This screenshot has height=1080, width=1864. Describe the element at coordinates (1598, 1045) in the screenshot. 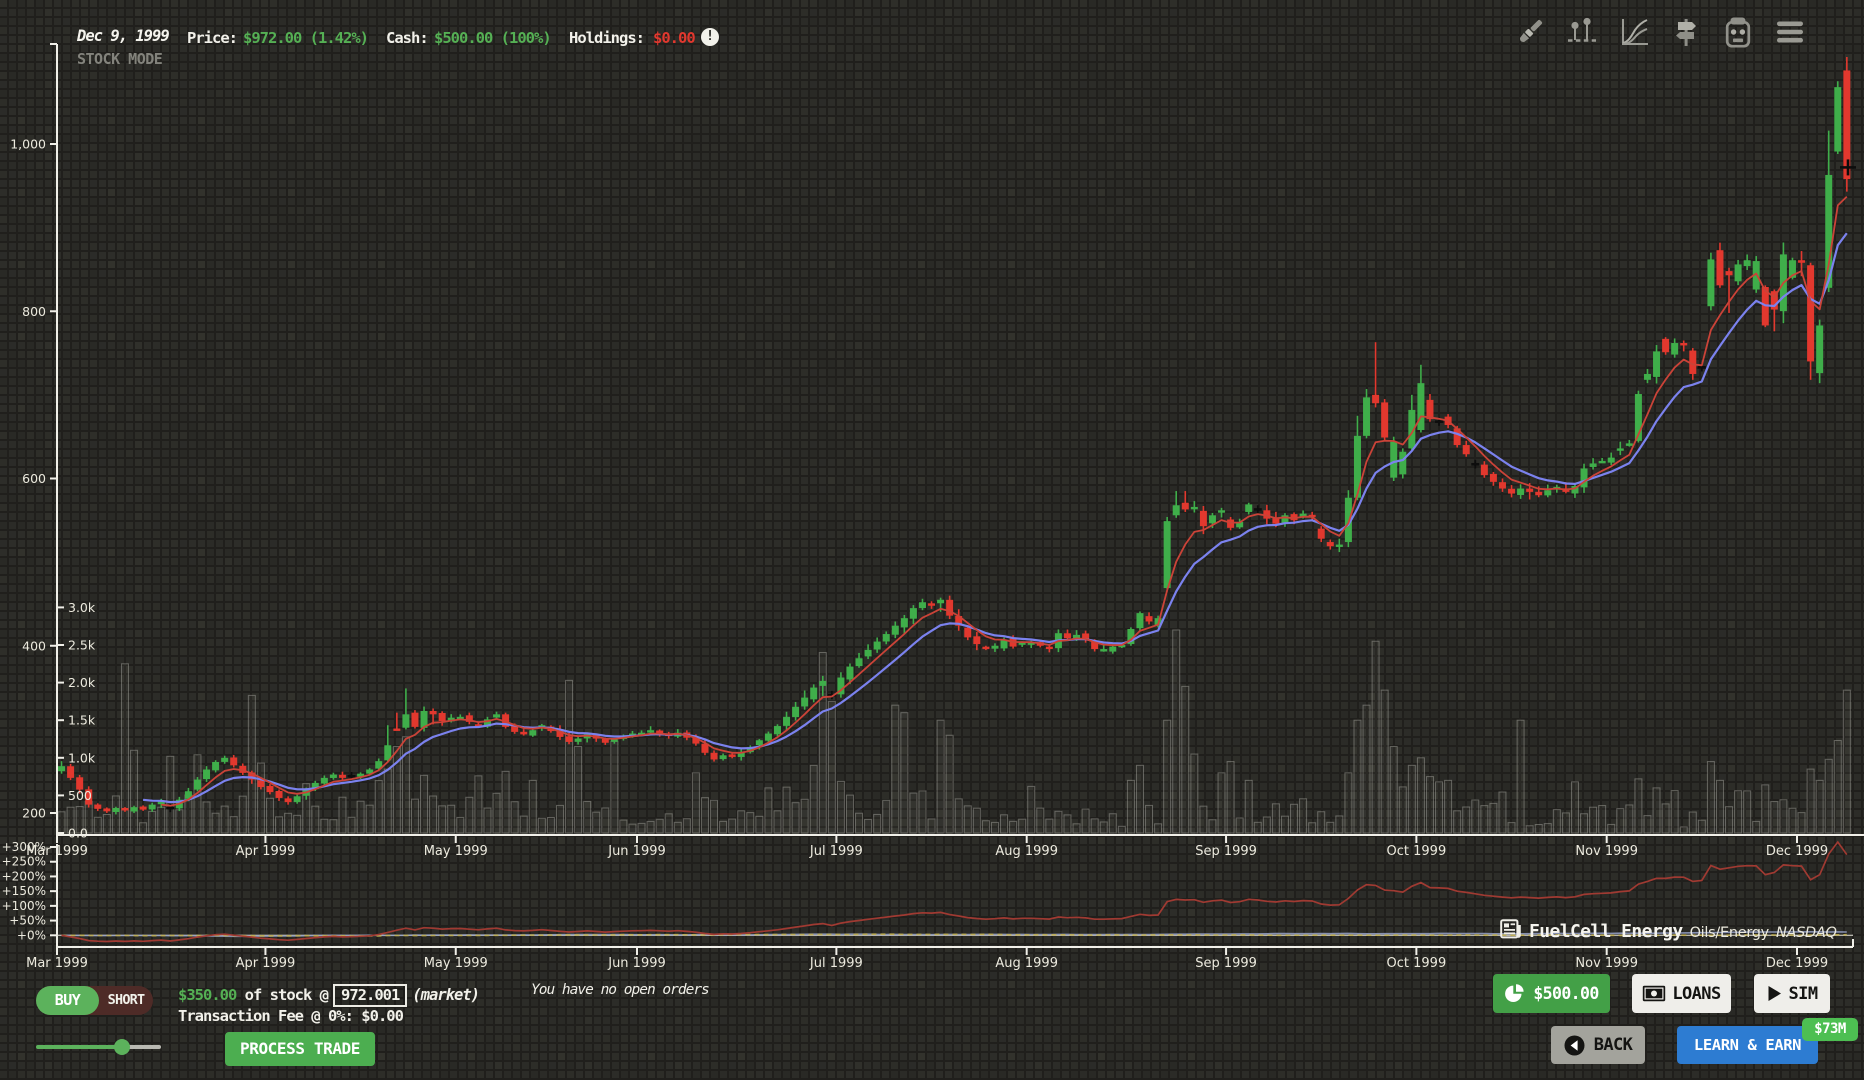

I see `back-button: BACK` at that location.